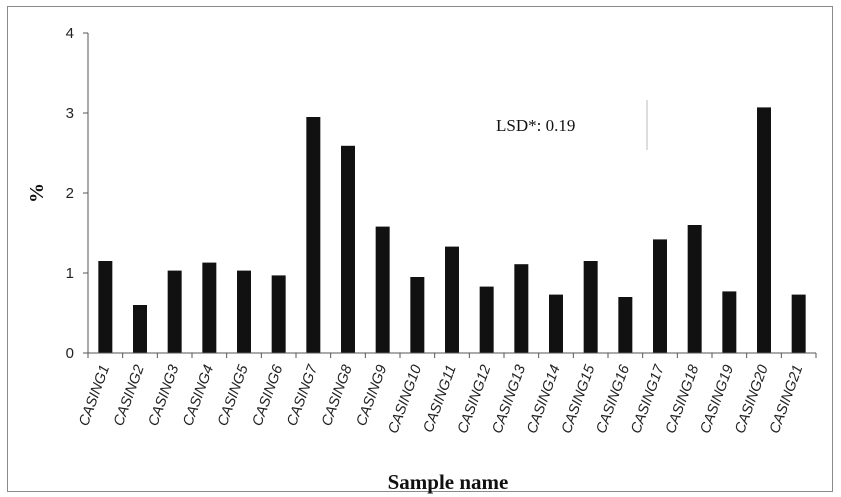 The height and width of the screenshot is (497, 841). What do you see at coordinates (729, 322) in the screenshot?
I see `bar-casing19` at bounding box center [729, 322].